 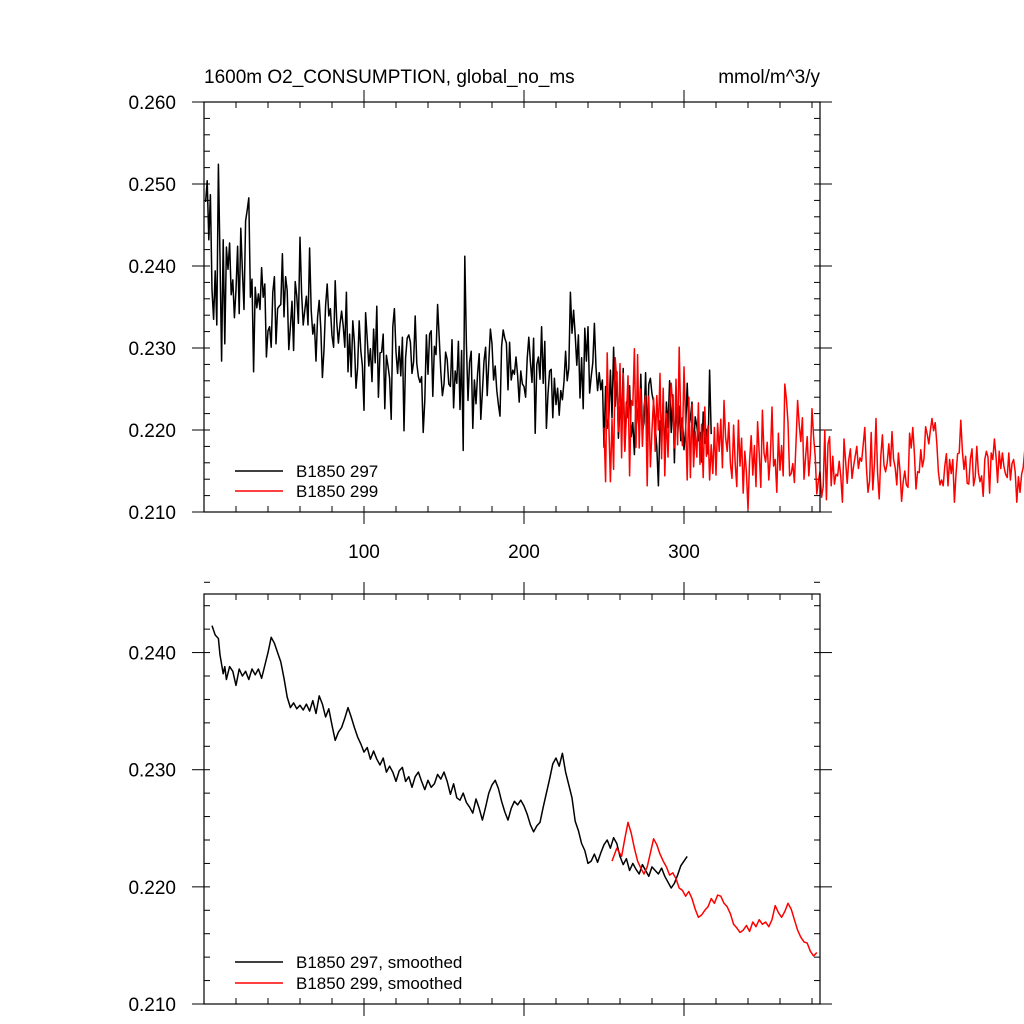 What do you see at coordinates (769, 77) in the screenshot?
I see `raw-title-right: mmol/m^3/y` at bounding box center [769, 77].